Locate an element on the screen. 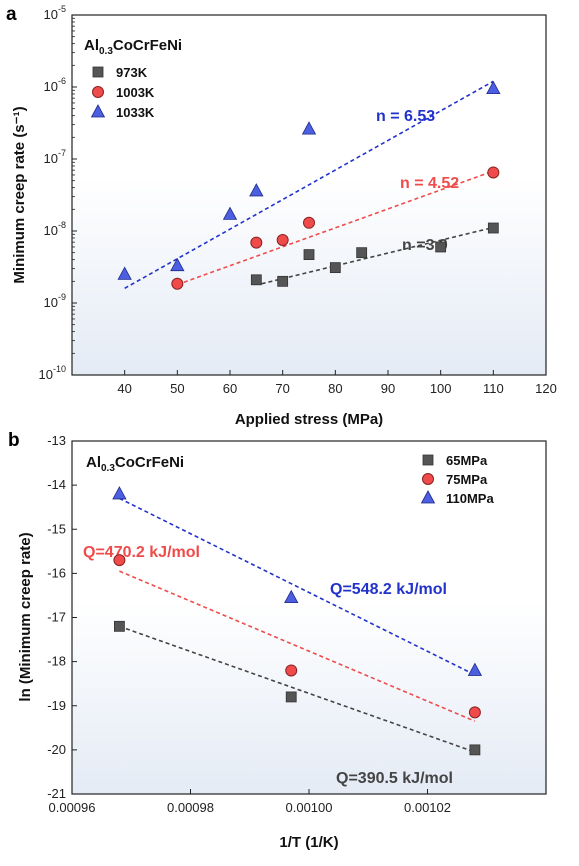 Image resolution: width=579 pixels, height=866 pixels. panel-a-legend-label: 1033K is located at coordinates (135, 112).